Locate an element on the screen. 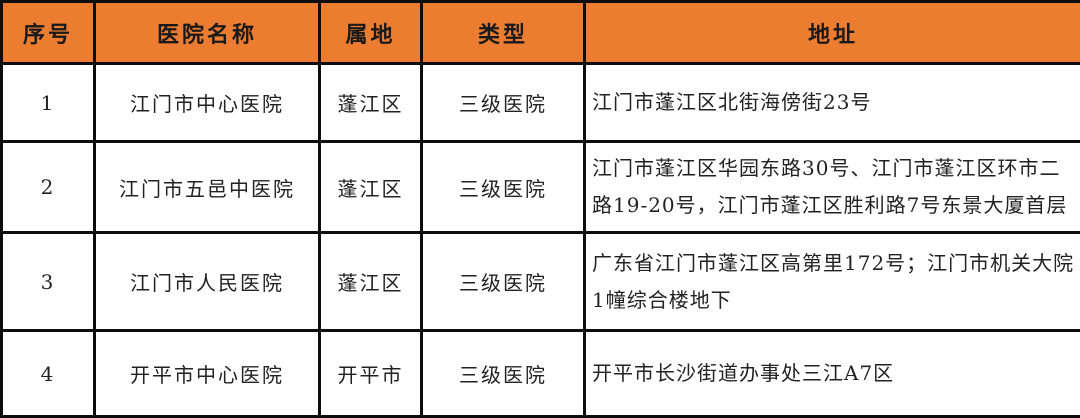  cell-hospital-name: 江门市人民医院 is located at coordinates (207, 282).